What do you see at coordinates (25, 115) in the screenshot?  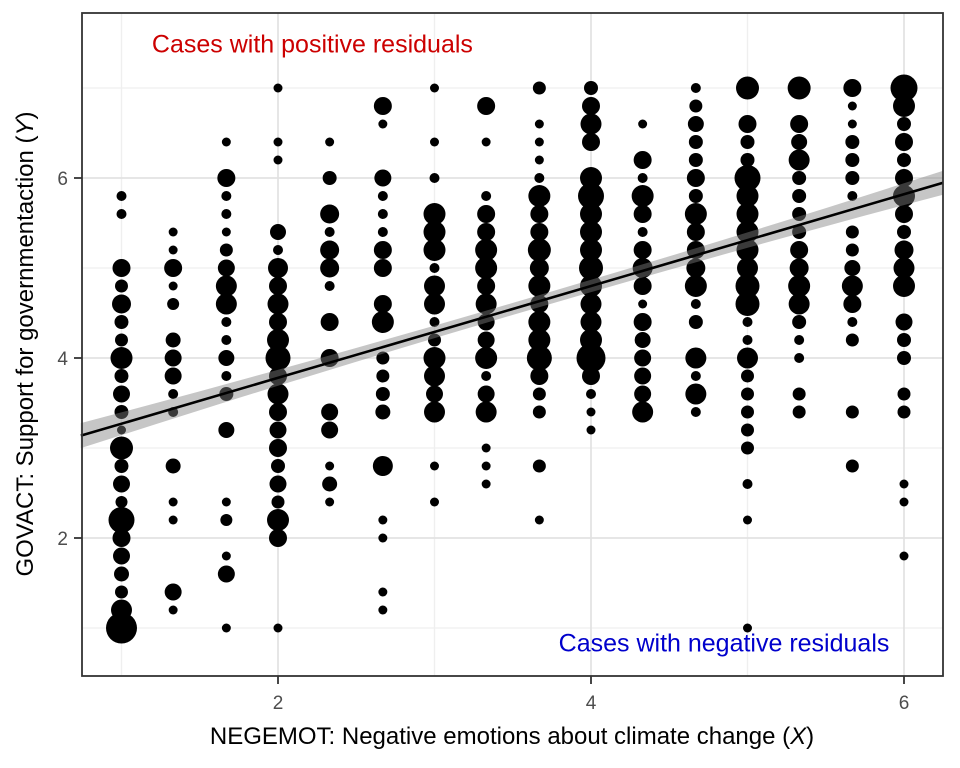 I see `y-axis-title-close: )` at bounding box center [25, 115].